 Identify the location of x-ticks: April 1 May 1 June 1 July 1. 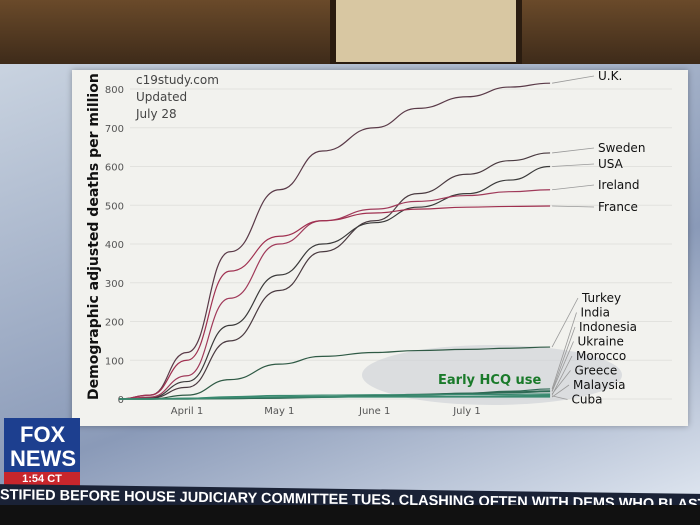
(326, 411).